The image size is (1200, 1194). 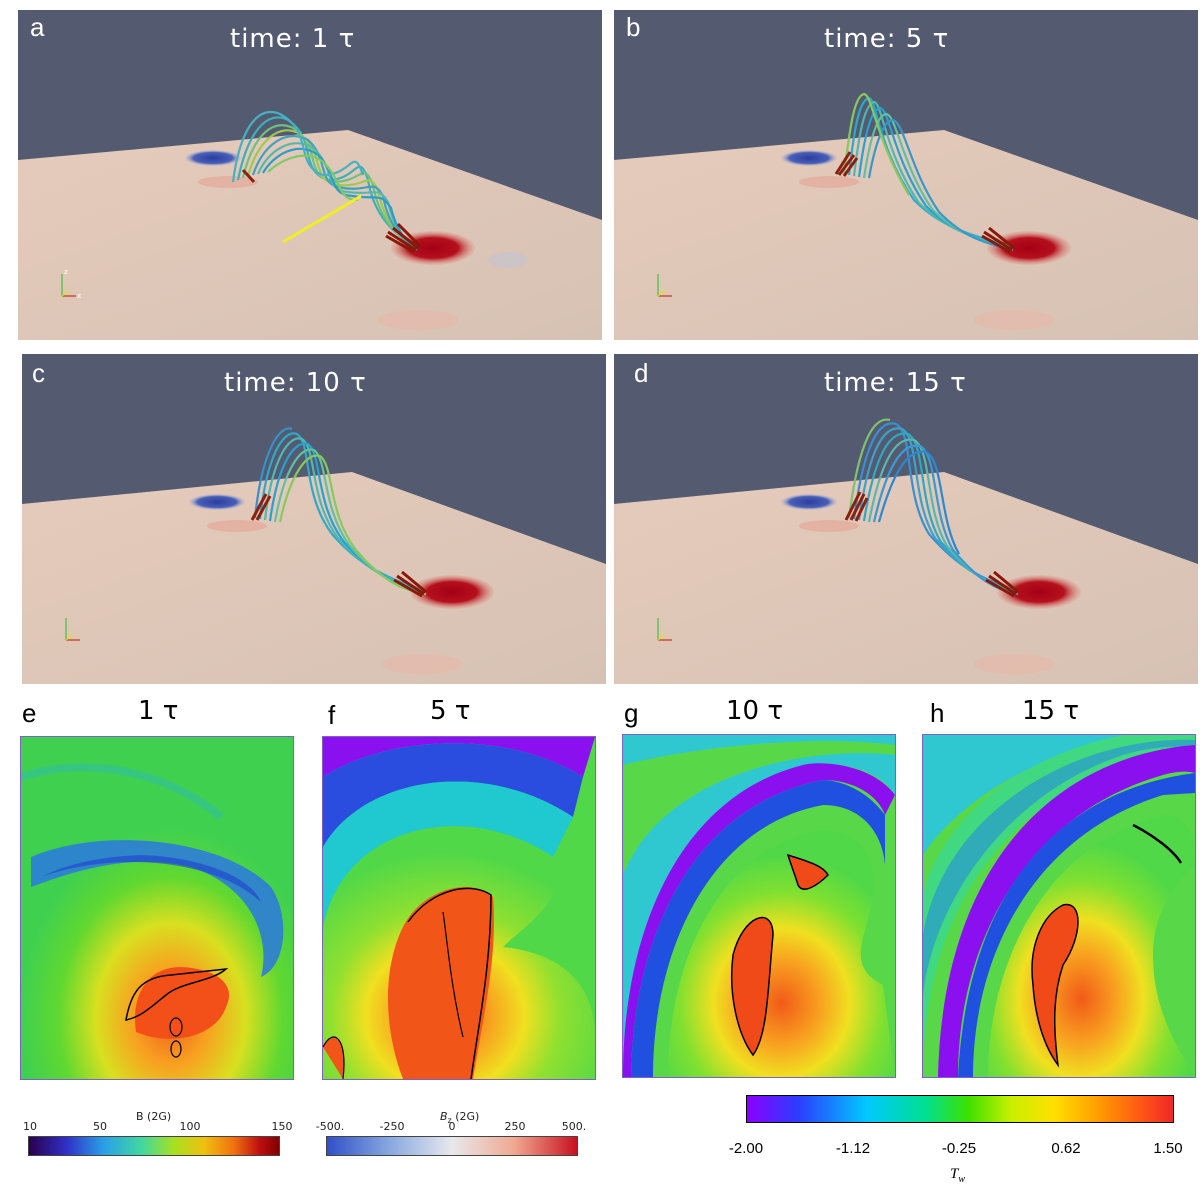 I want to click on colorbar-bz-title: Bz (2G), so click(x=459, y=1117).